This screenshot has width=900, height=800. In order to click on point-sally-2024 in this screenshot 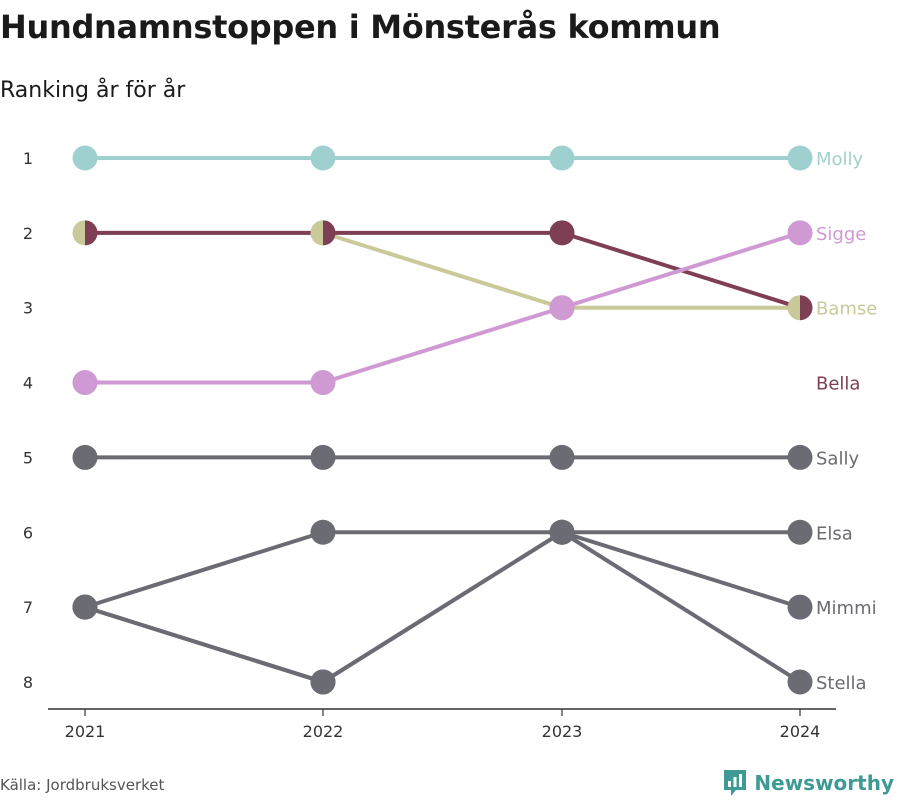, I will do `click(800, 457)`.